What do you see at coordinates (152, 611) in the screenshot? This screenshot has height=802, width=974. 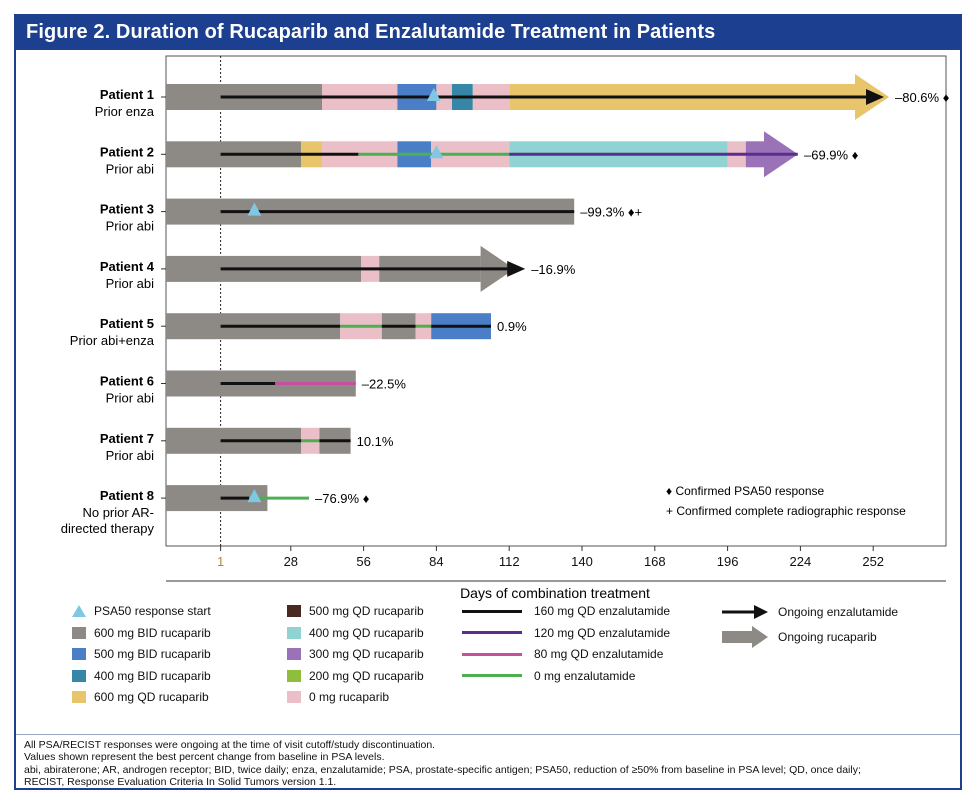 I see `legend-label: PSA50 response start` at bounding box center [152, 611].